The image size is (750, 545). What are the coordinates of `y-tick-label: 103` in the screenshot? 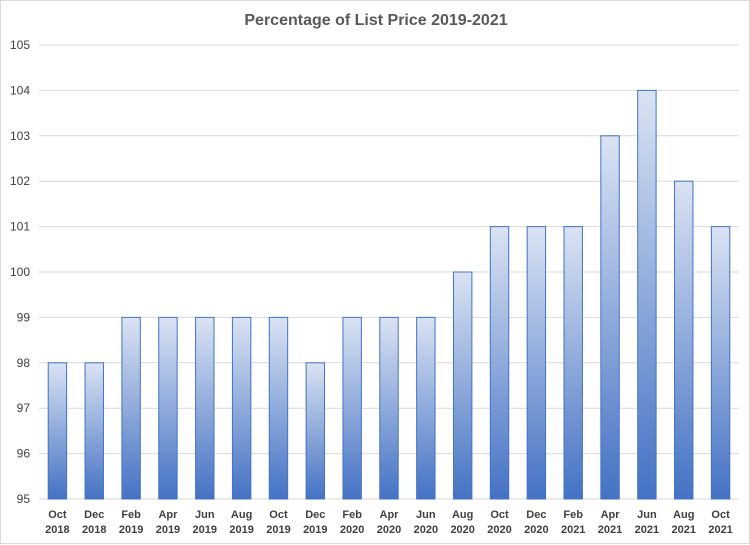 It's located at (20, 136).